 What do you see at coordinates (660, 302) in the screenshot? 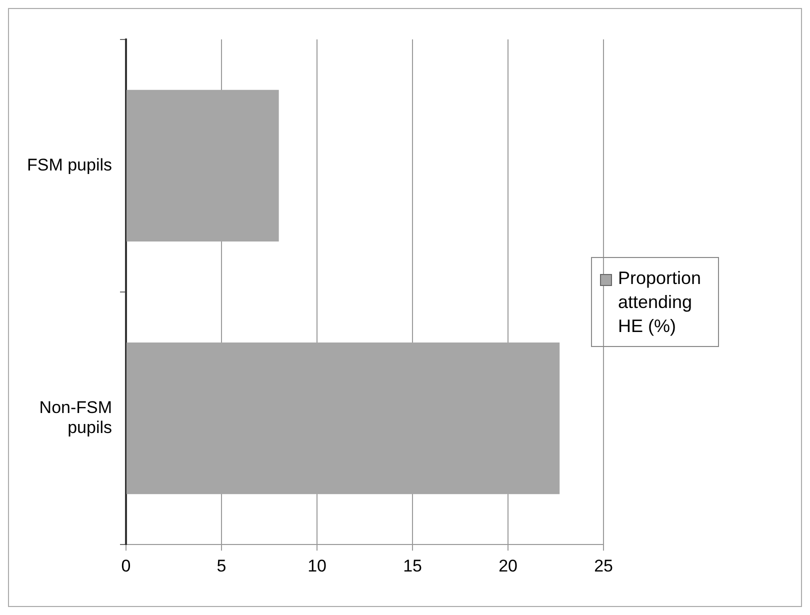
I see `legend-label: Proportion attending HE (%)` at bounding box center [660, 302].